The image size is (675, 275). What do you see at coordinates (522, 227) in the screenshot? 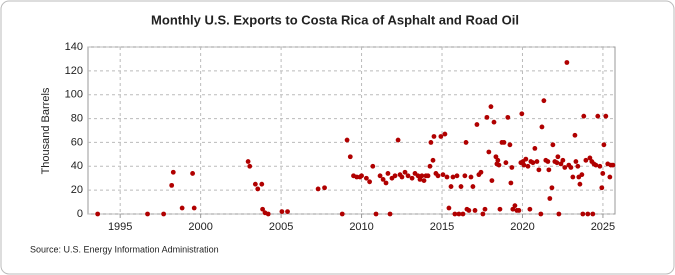
I see `x-tick-label: 2020` at bounding box center [522, 227].